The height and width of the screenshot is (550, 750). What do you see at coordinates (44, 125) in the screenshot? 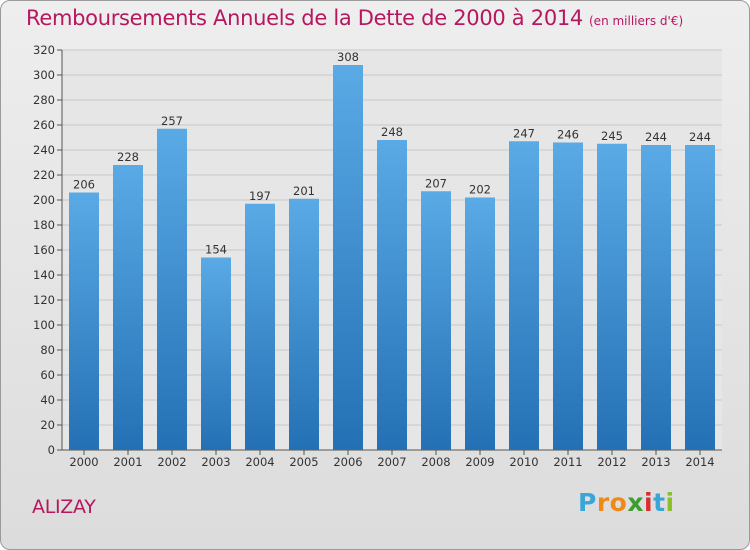
I see `y-tick-label: 260` at bounding box center [44, 125].